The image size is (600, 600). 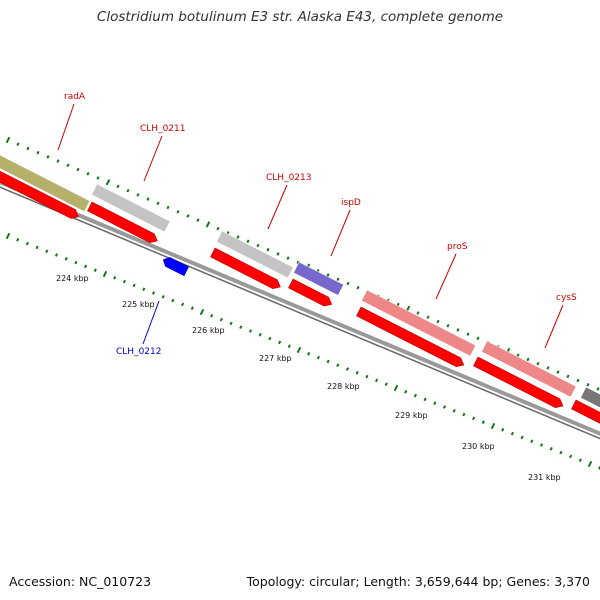 I want to click on position-label: 229 kbp, so click(x=411, y=415).